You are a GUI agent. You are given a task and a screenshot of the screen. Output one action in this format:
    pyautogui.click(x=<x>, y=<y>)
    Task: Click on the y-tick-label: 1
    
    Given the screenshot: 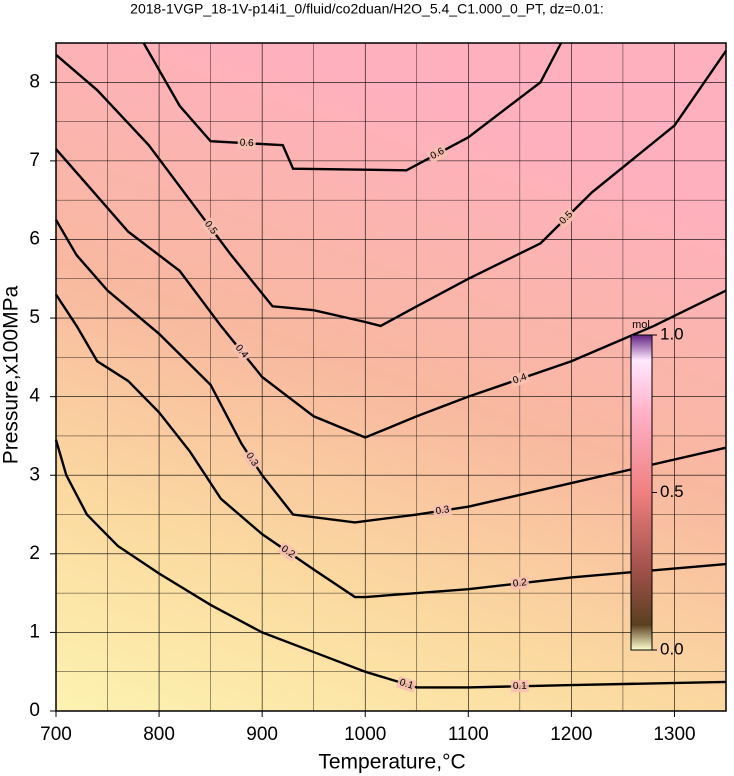 What is the action you would take?
    pyautogui.click(x=34, y=631)
    